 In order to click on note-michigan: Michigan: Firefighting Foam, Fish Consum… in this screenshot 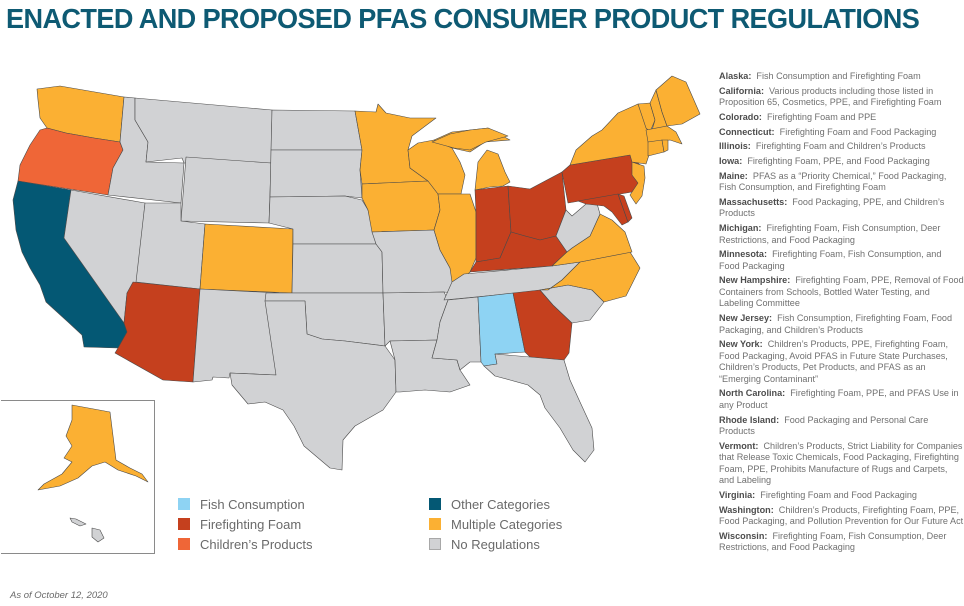, I will do `click(841, 234)`.